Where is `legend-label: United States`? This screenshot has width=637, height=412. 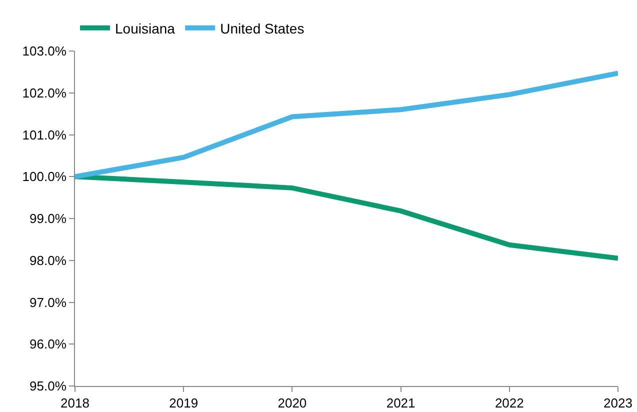
legend-label: United States is located at coordinates (262, 28).